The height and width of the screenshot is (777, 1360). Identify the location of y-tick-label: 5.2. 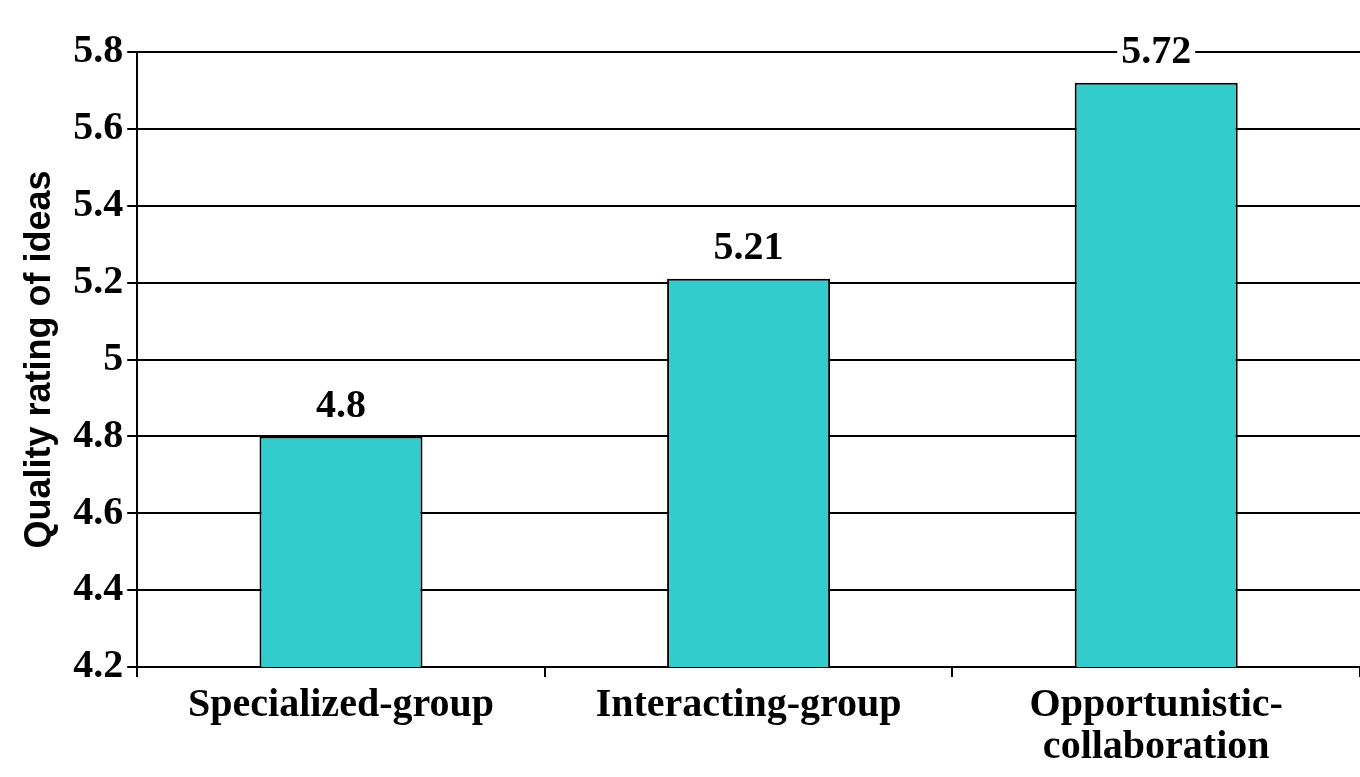
(98, 279).